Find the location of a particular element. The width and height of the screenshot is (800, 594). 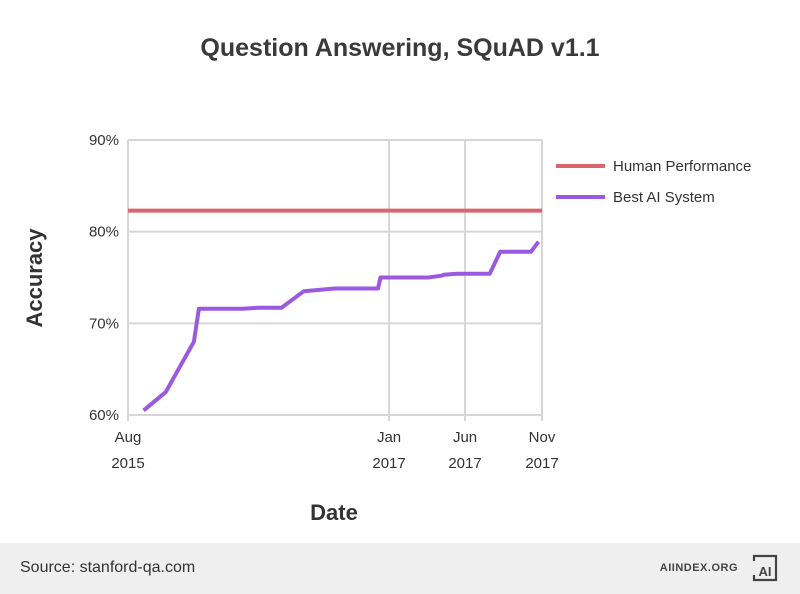

ai-index-logo-icon: AI is located at coordinates (765, 568).